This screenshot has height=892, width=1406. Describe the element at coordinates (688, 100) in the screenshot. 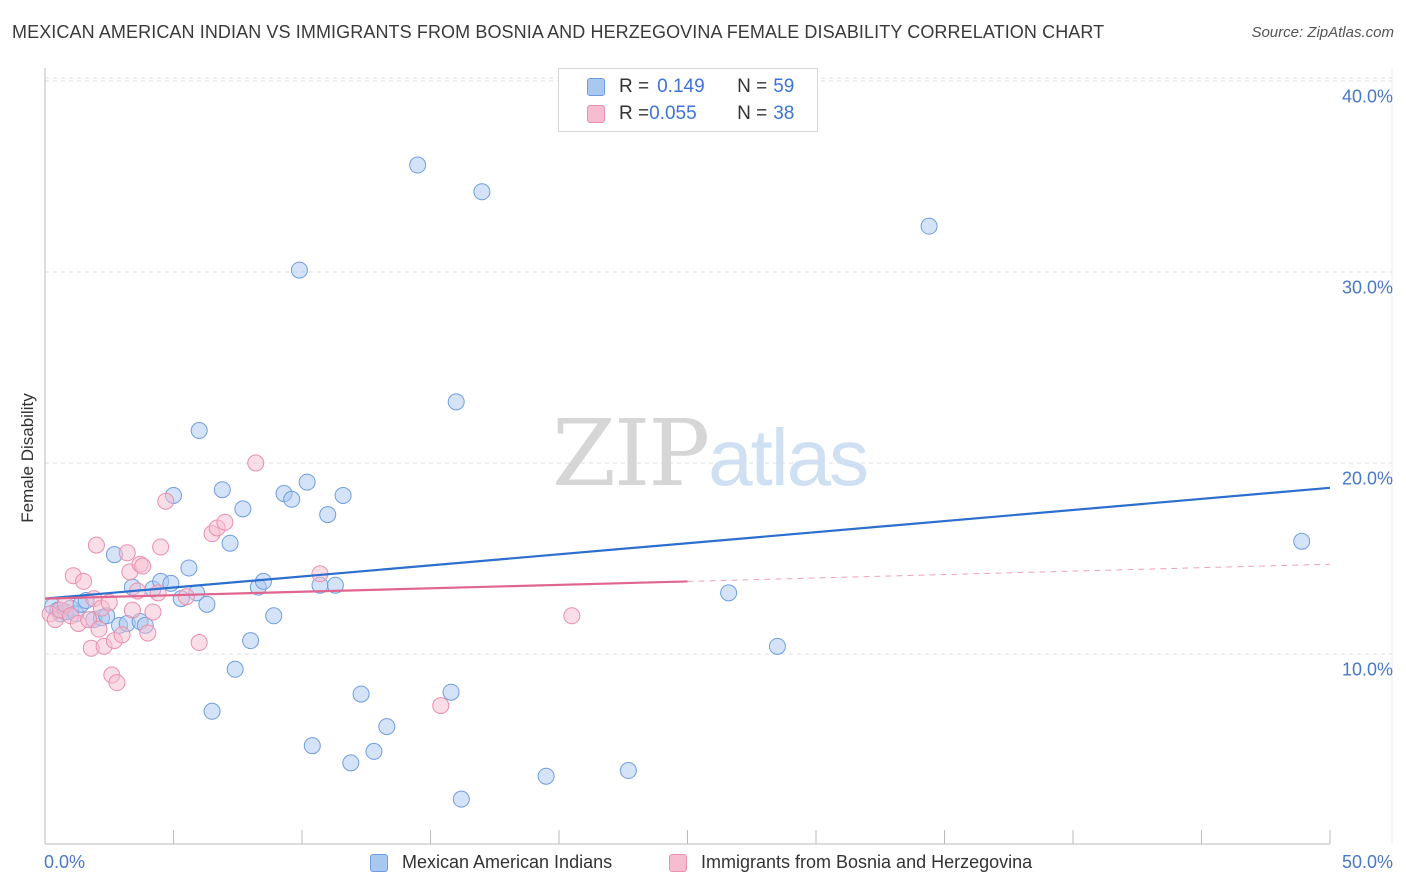

I see `correlation-legend: R = 0.149 N = 59 R = 0.055 N = 38` at that location.